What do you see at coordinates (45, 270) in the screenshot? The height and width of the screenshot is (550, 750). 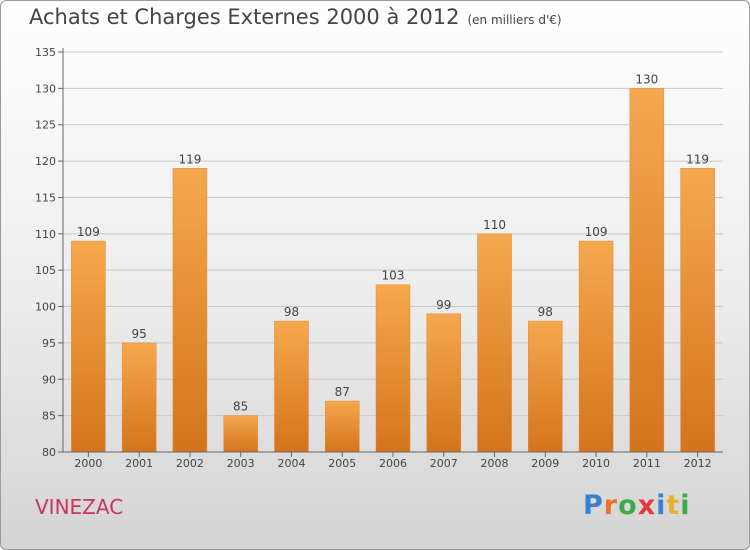 I see `y-tick-label: 105` at bounding box center [45, 270].